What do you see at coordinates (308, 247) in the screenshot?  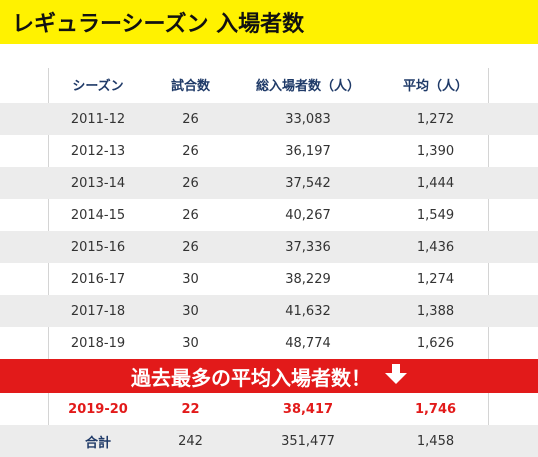 I see `cell-total: 37,336` at bounding box center [308, 247].